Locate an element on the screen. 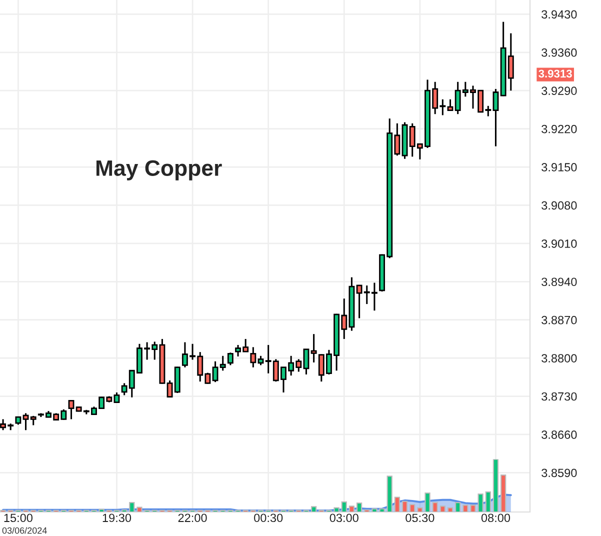 The height and width of the screenshot is (536, 601). text: 3.9313 is located at coordinates (555, 74).